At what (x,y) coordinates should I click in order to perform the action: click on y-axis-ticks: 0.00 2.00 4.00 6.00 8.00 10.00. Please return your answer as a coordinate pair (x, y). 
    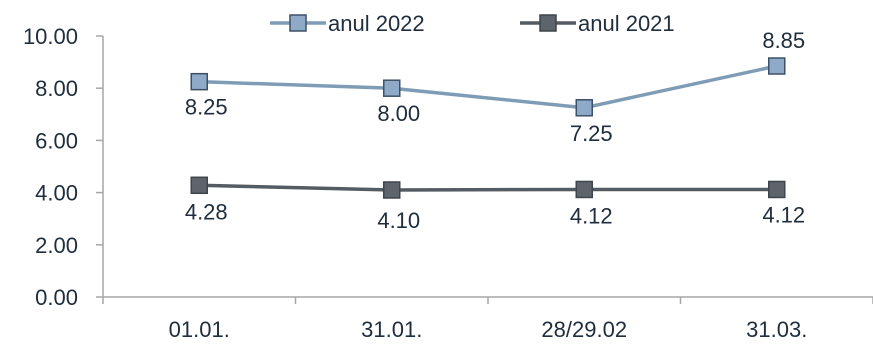
    Looking at the image, I should click on (63, 167).